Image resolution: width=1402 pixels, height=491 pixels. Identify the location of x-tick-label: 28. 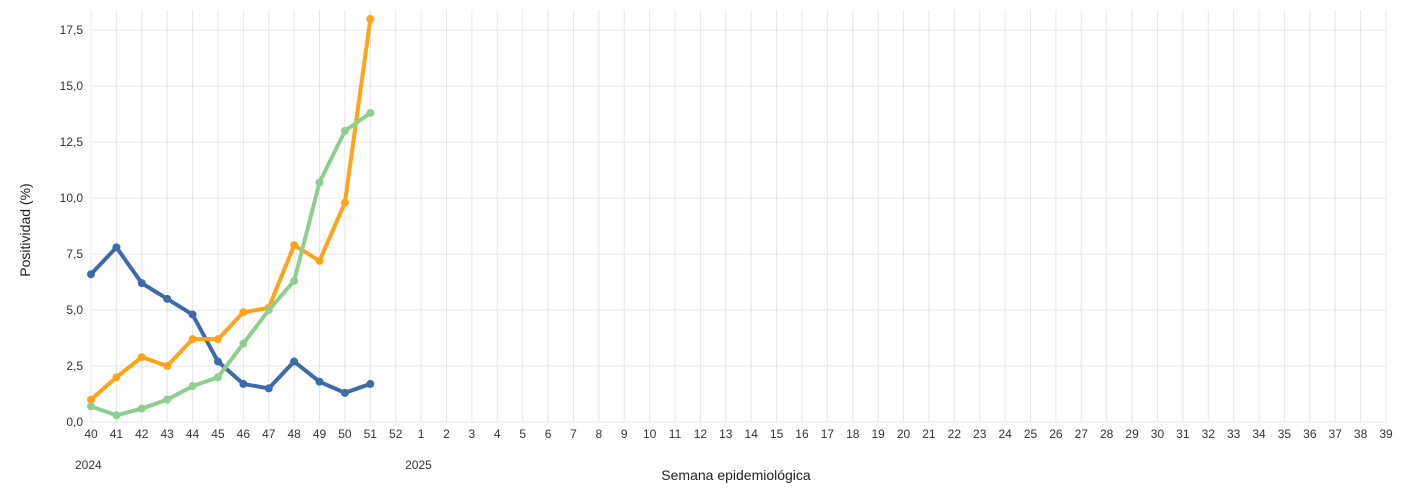
(1107, 434).